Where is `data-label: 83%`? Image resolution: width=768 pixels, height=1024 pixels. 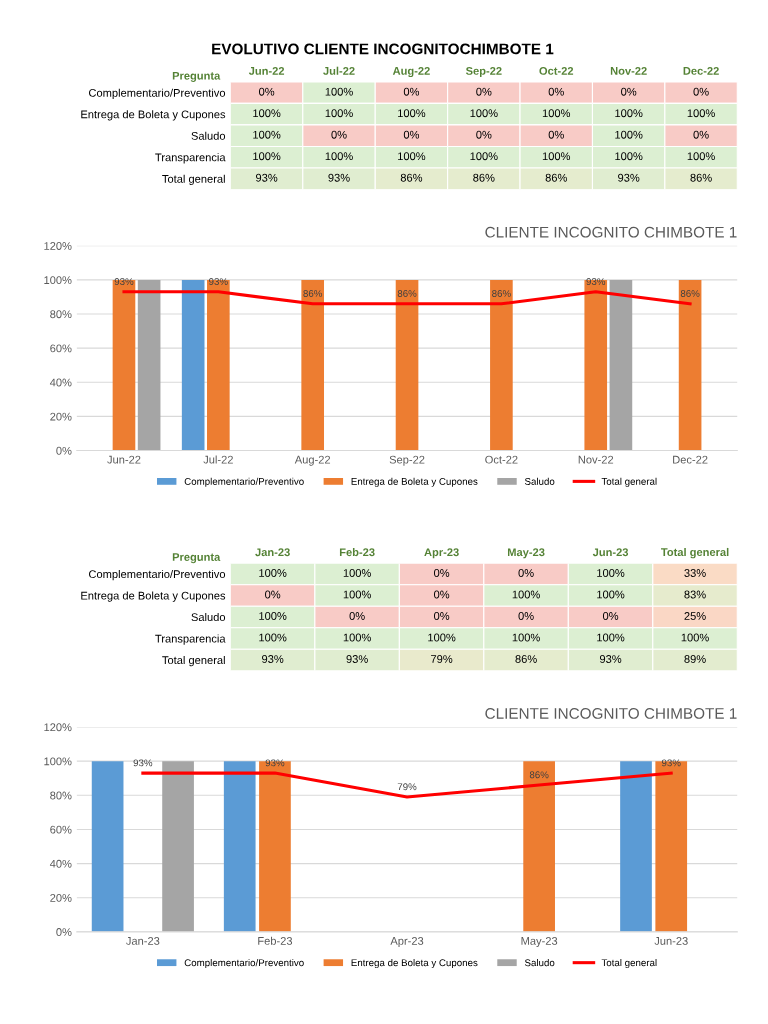
data-label: 83% is located at coordinates (695, 594).